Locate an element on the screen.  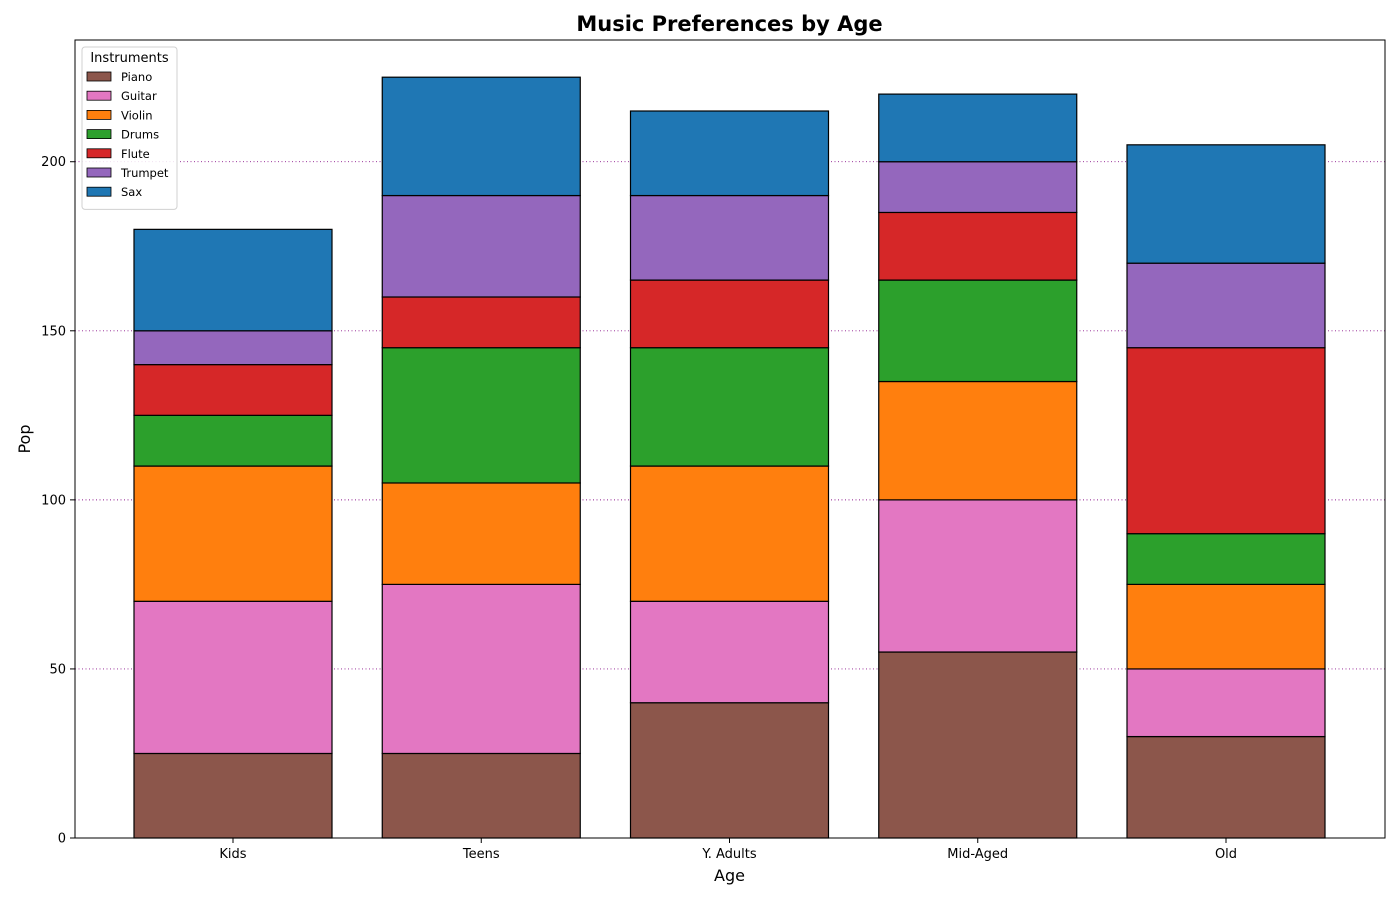
y-tick-label-200: 200 is located at coordinates (53, 162).